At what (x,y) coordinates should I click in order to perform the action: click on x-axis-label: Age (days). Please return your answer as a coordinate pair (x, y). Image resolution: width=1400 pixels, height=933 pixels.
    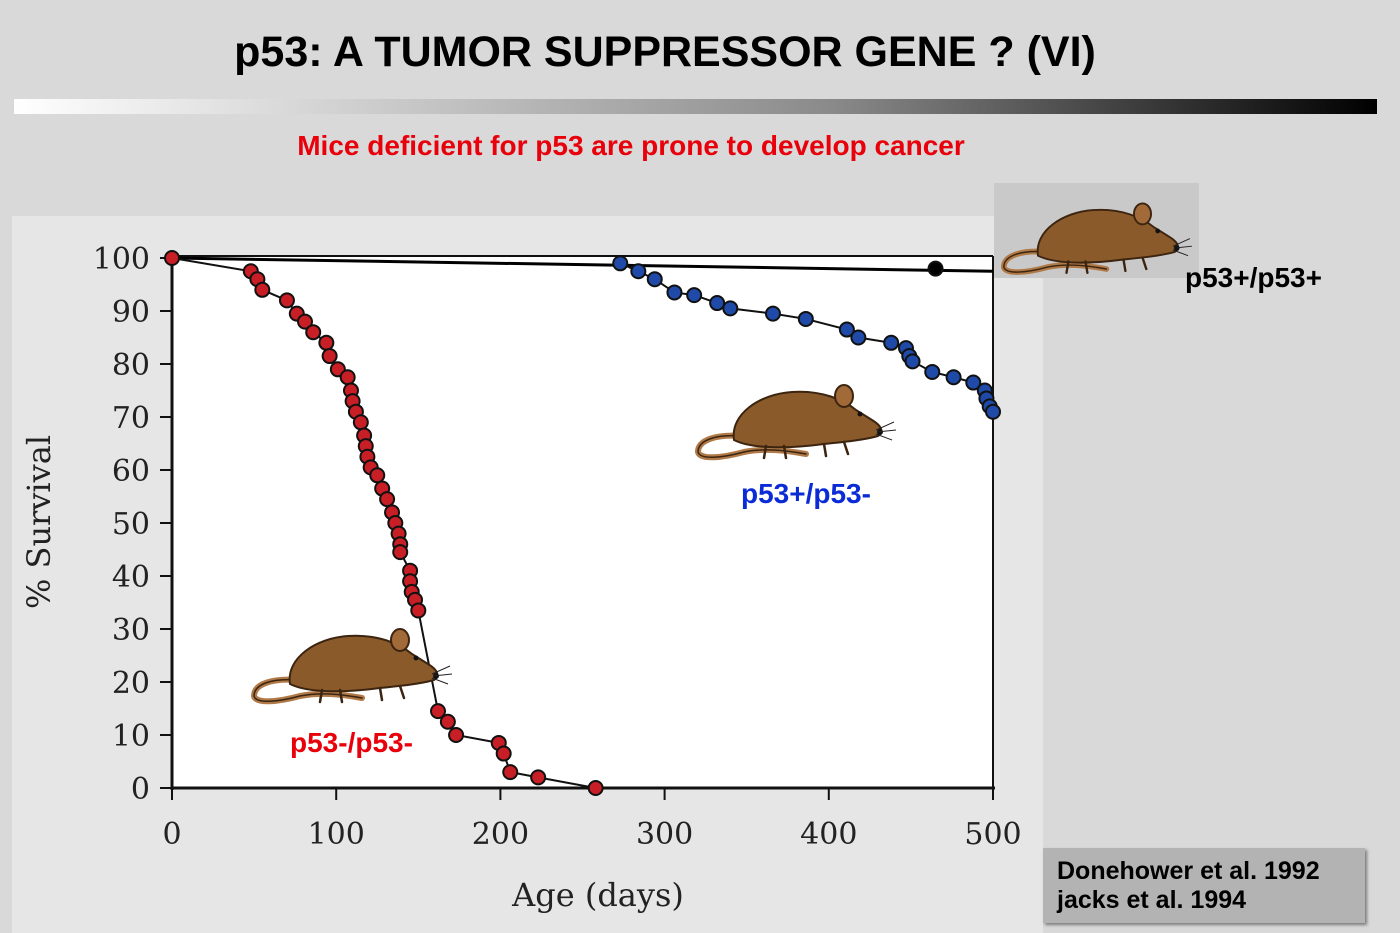
    Looking at the image, I should click on (597, 895).